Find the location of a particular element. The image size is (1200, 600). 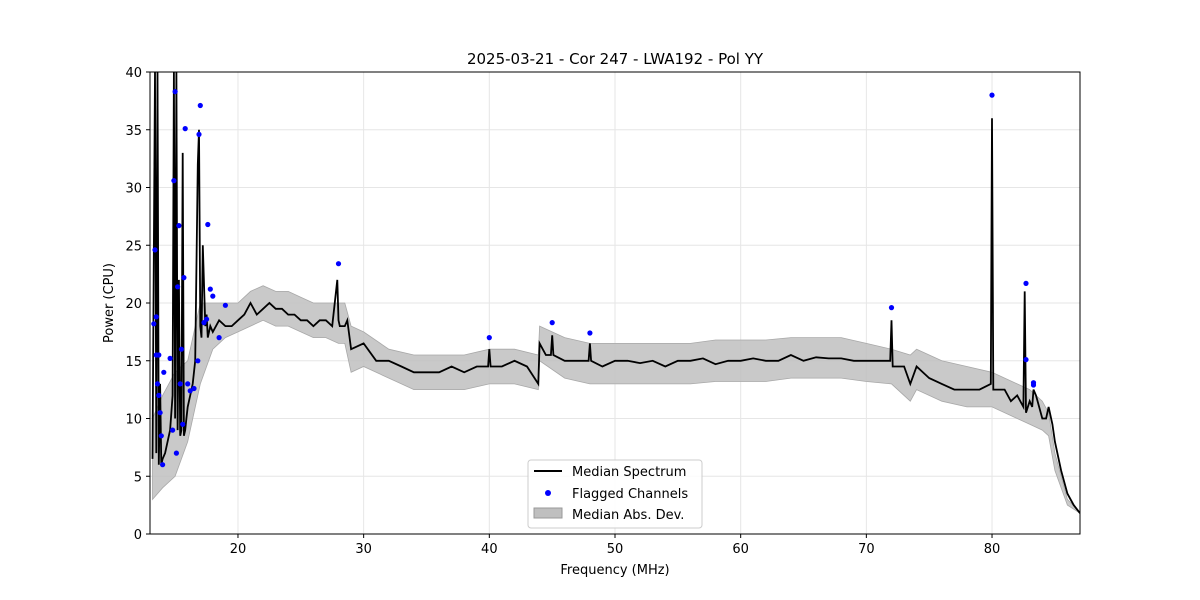

x-tick-label: 40 is located at coordinates (489, 549).